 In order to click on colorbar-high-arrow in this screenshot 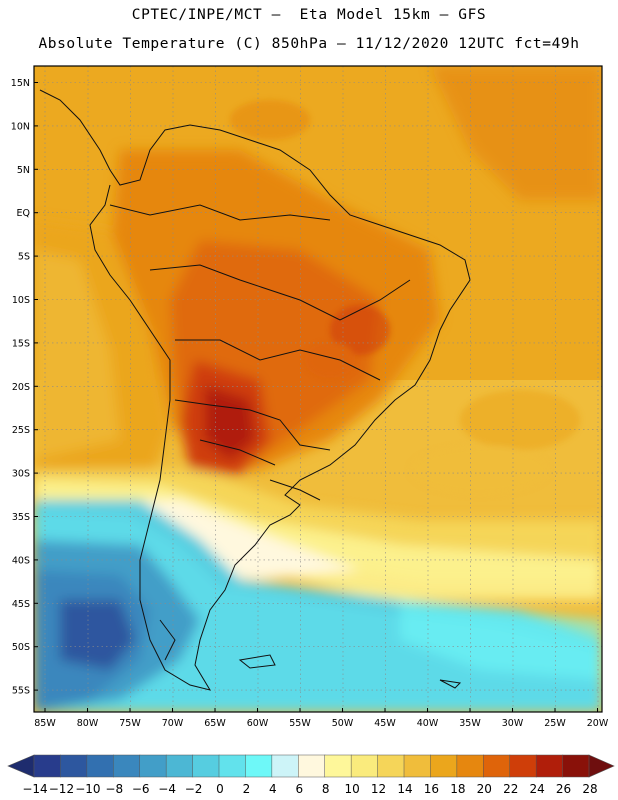, I will do `click(601, 766)`.